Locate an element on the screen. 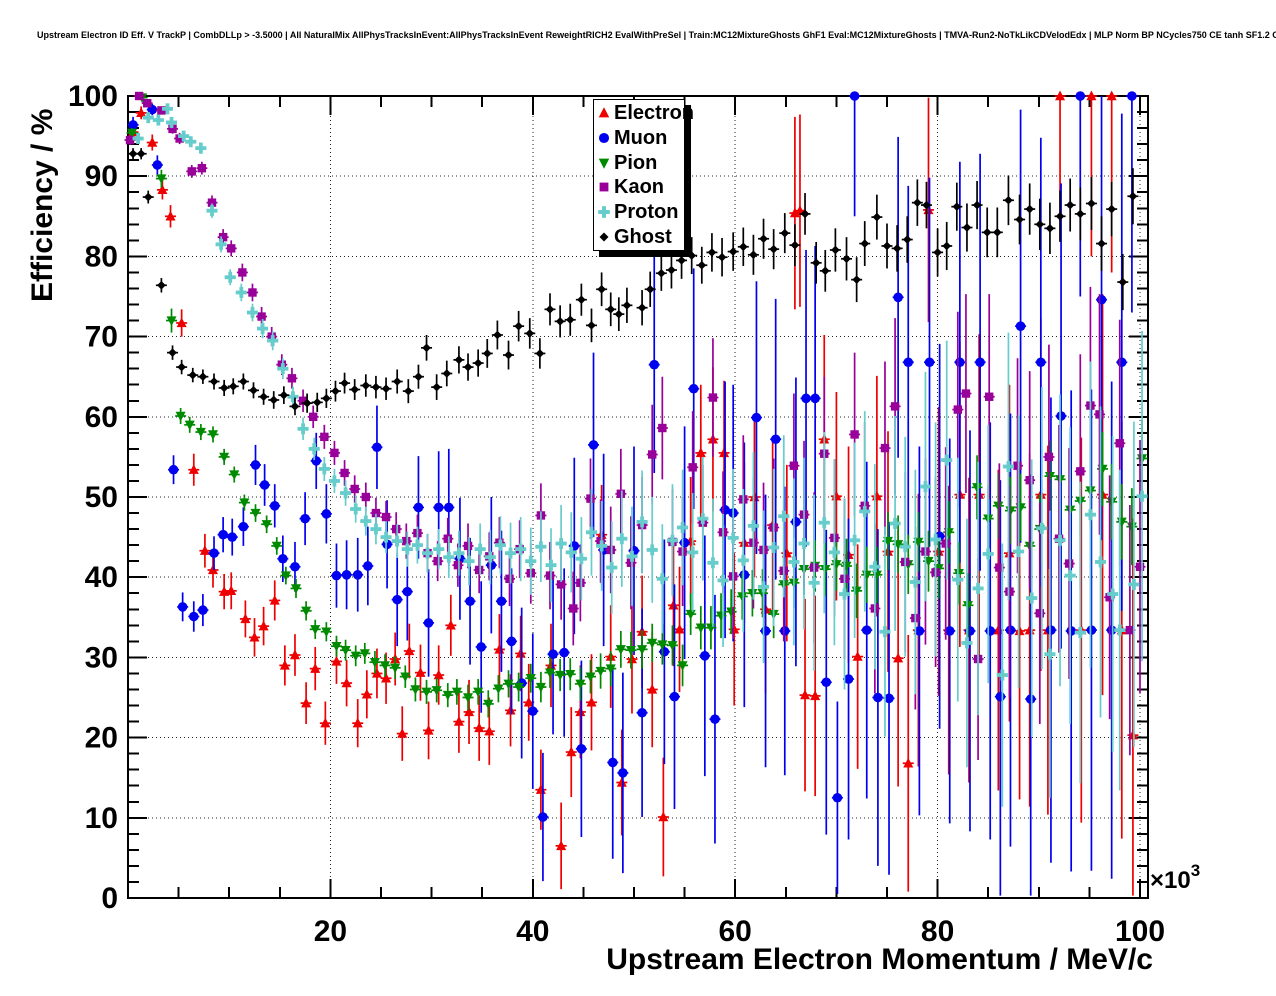 This screenshot has height=996, width=1276. y-tick-label: 10 is located at coordinates (101, 818).